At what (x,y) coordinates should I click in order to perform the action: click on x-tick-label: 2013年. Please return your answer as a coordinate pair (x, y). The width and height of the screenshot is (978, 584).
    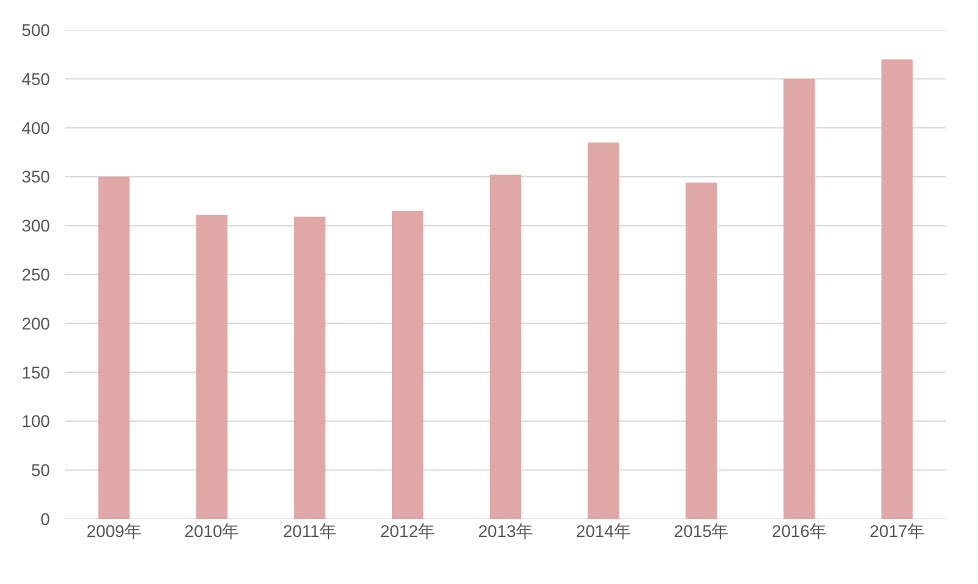
    Looking at the image, I should click on (505, 531).